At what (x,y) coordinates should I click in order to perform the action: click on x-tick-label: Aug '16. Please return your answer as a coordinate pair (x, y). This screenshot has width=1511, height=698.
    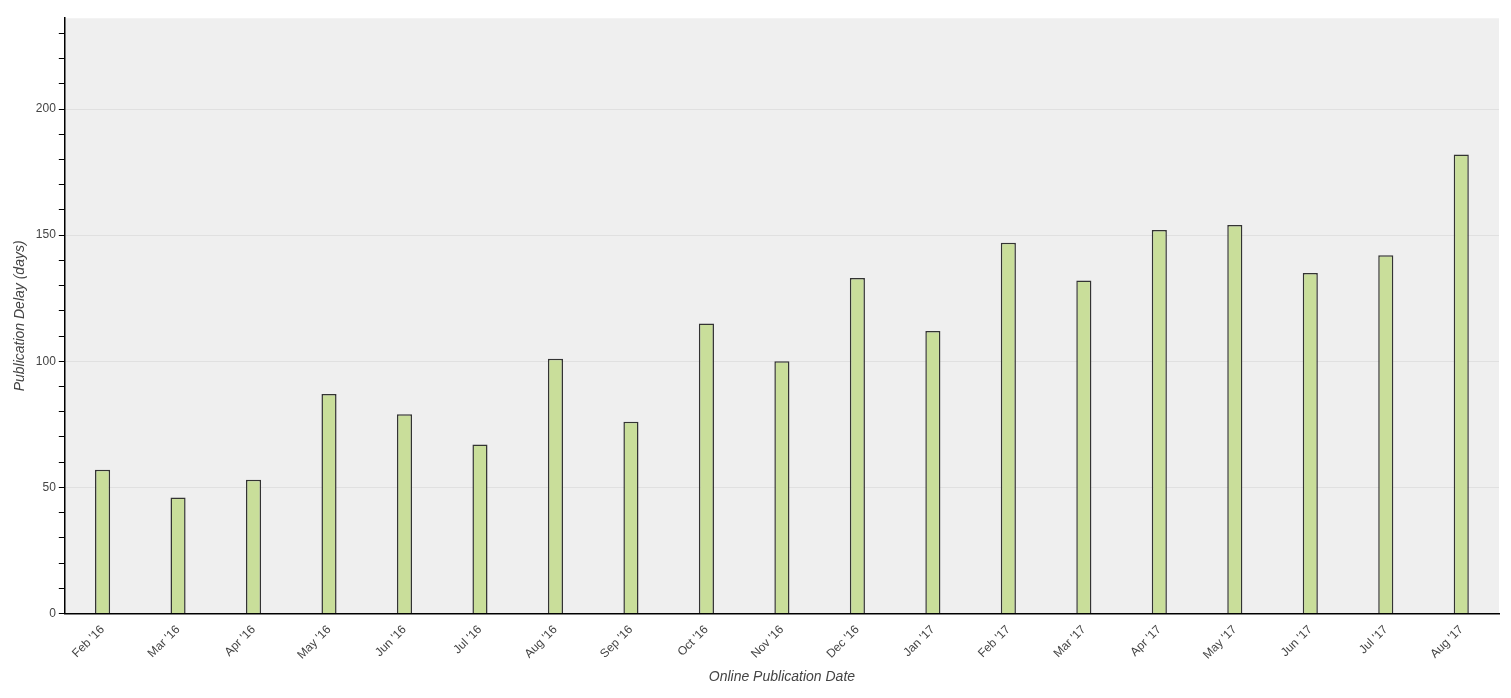
    Looking at the image, I should click on (541, 641).